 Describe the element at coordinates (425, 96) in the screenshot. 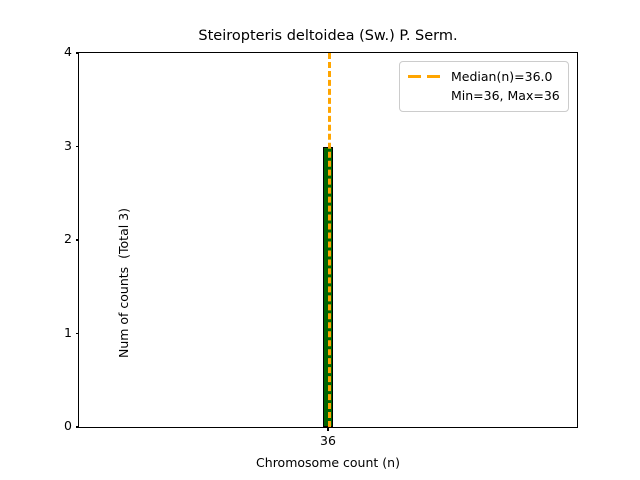

I see `empty-marker-icon` at that location.